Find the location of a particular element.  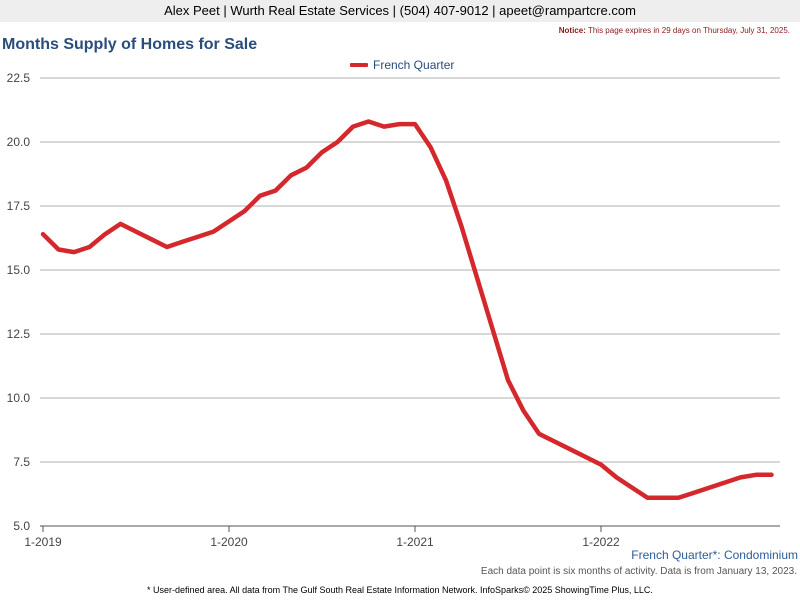

y-tick-label: 5.0 is located at coordinates (21, 526).